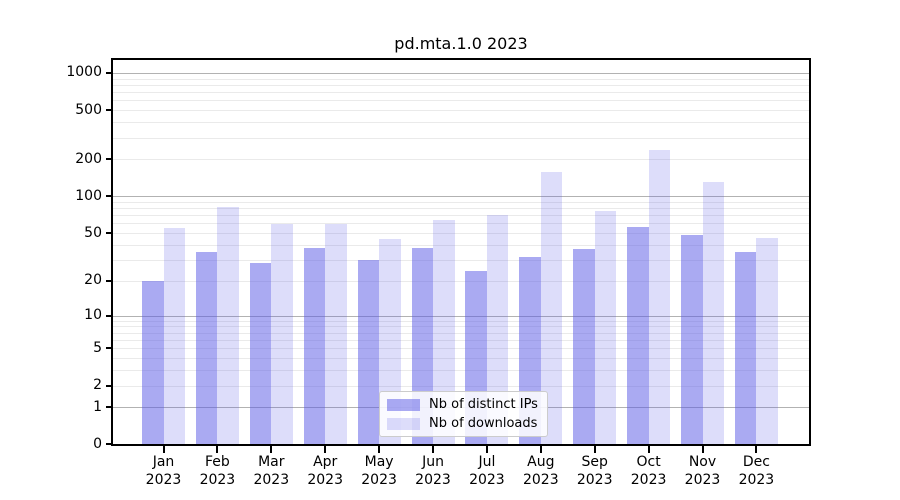 Image resolution: width=900 pixels, height=500 pixels. What do you see at coordinates (282, 334) in the screenshot?
I see `bar-downloads-mar` at bounding box center [282, 334].